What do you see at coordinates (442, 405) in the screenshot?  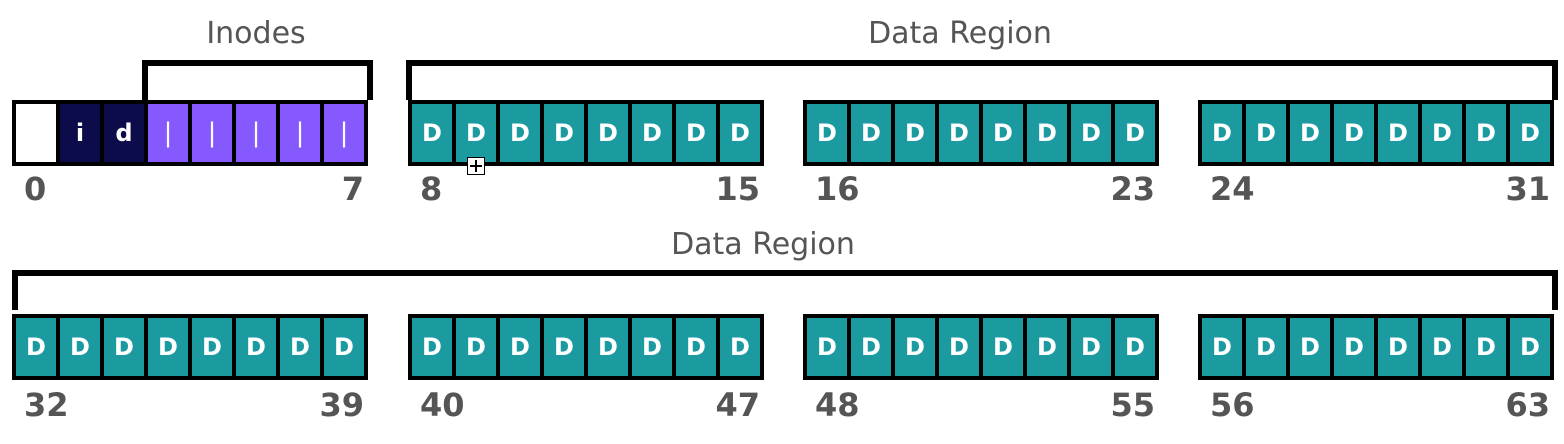 I see `block-number-start: 40` at bounding box center [442, 405].